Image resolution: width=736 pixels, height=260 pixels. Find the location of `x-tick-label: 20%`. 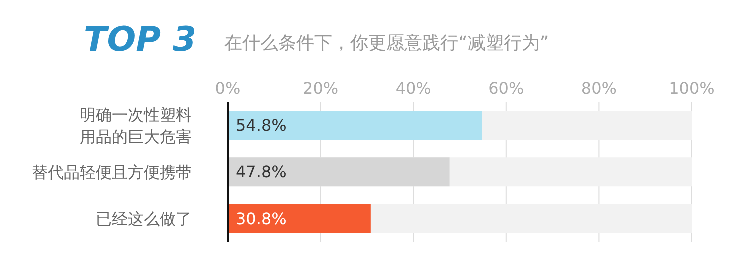

x-tick-label: 20% is located at coordinates (321, 88).